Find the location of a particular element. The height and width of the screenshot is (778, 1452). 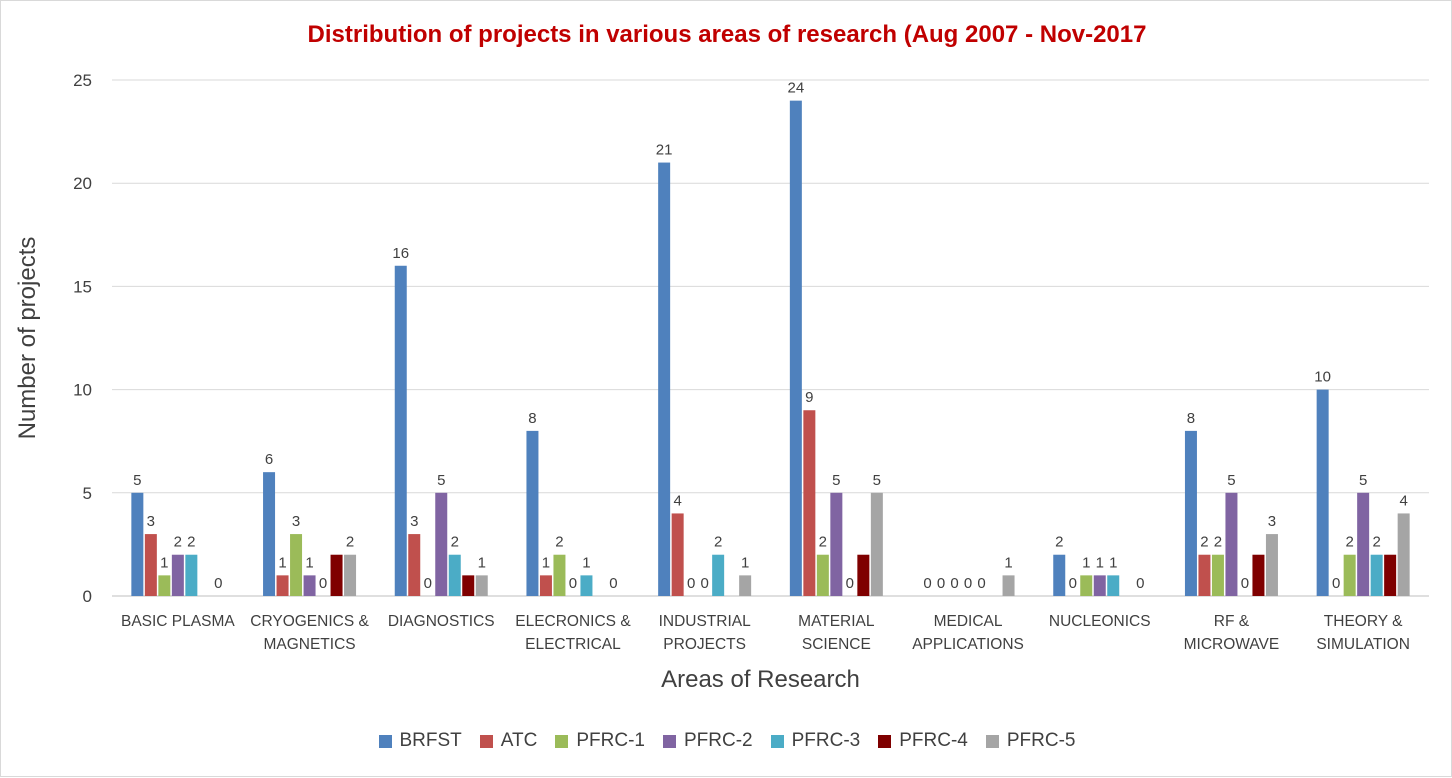

data-label: 6 is located at coordinates (269, 459).